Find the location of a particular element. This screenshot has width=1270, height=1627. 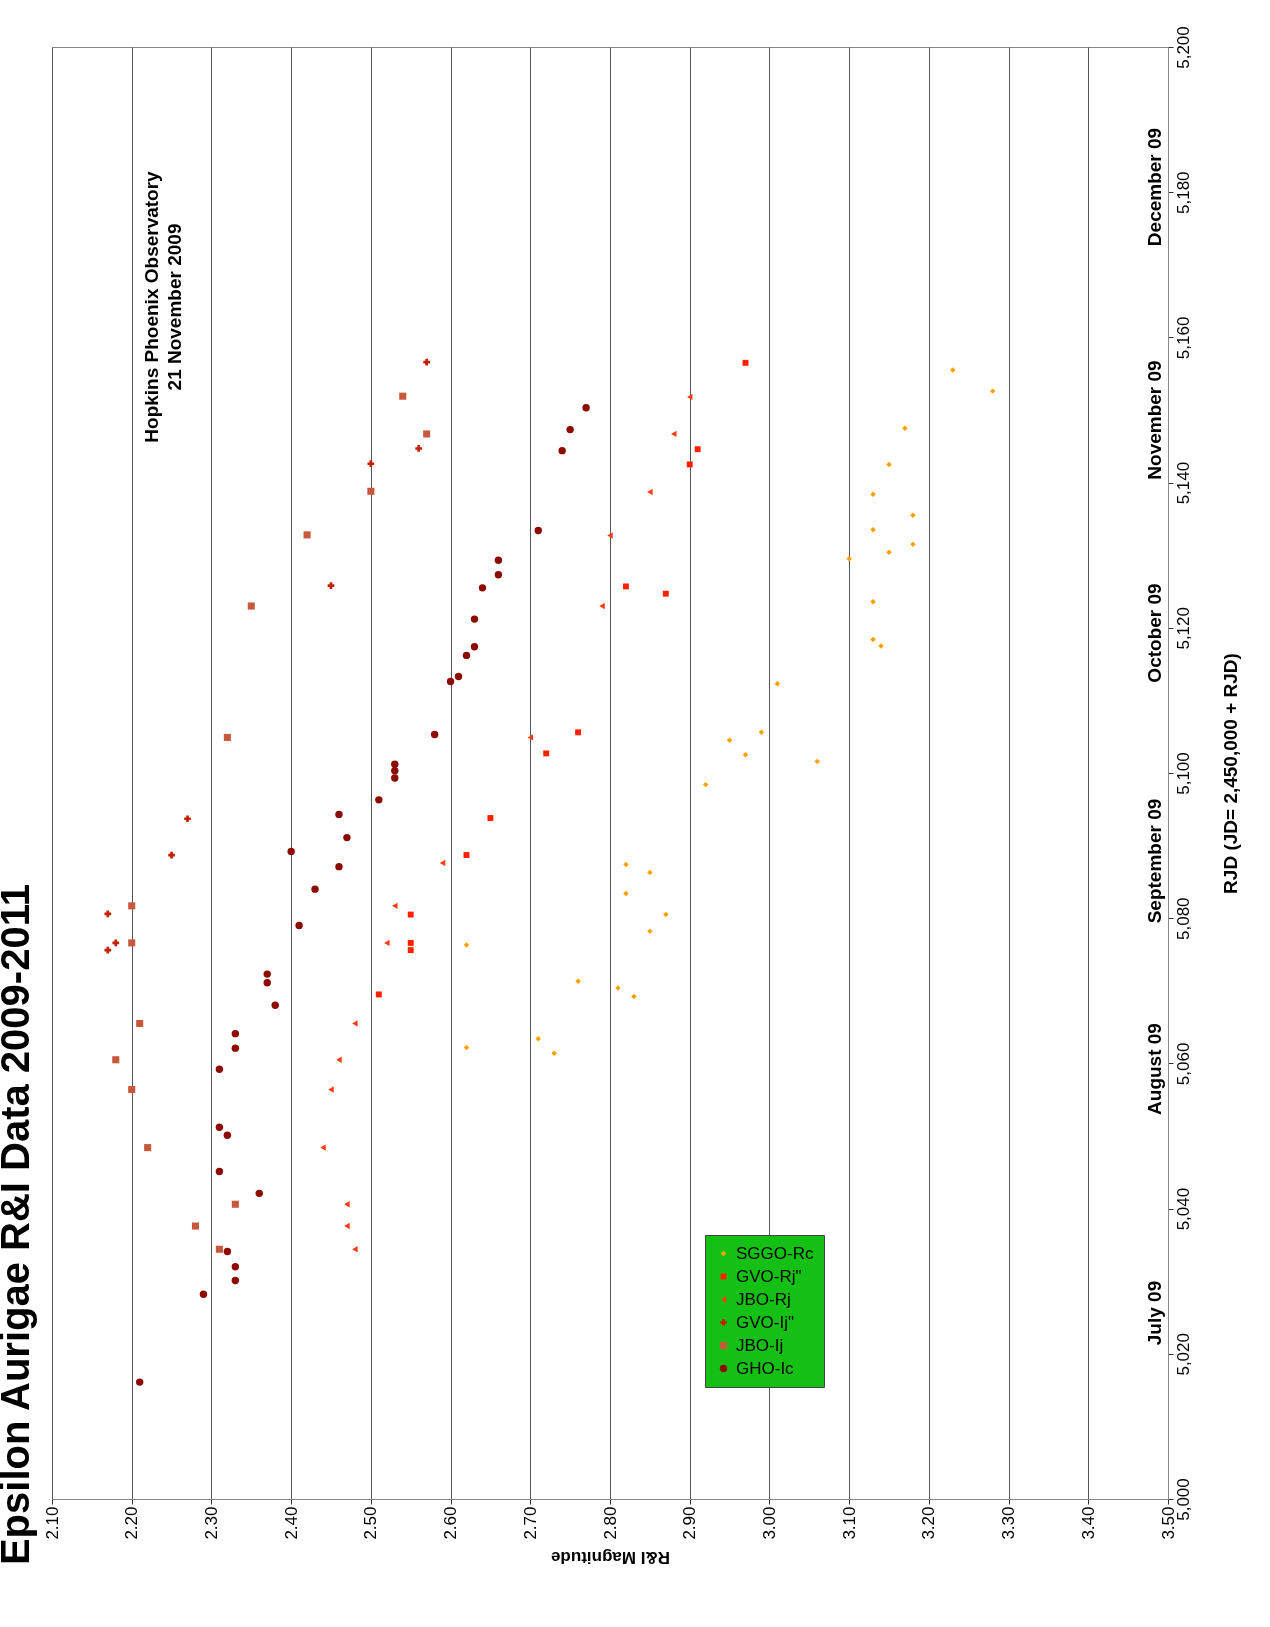

legend-label: GVO-Ij" is located at coordinates (765, 1322).